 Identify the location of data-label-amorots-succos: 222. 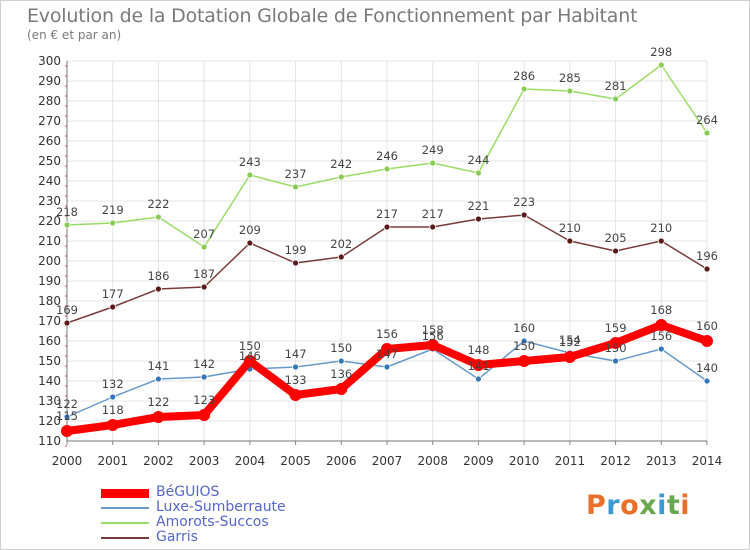
(158, 204).